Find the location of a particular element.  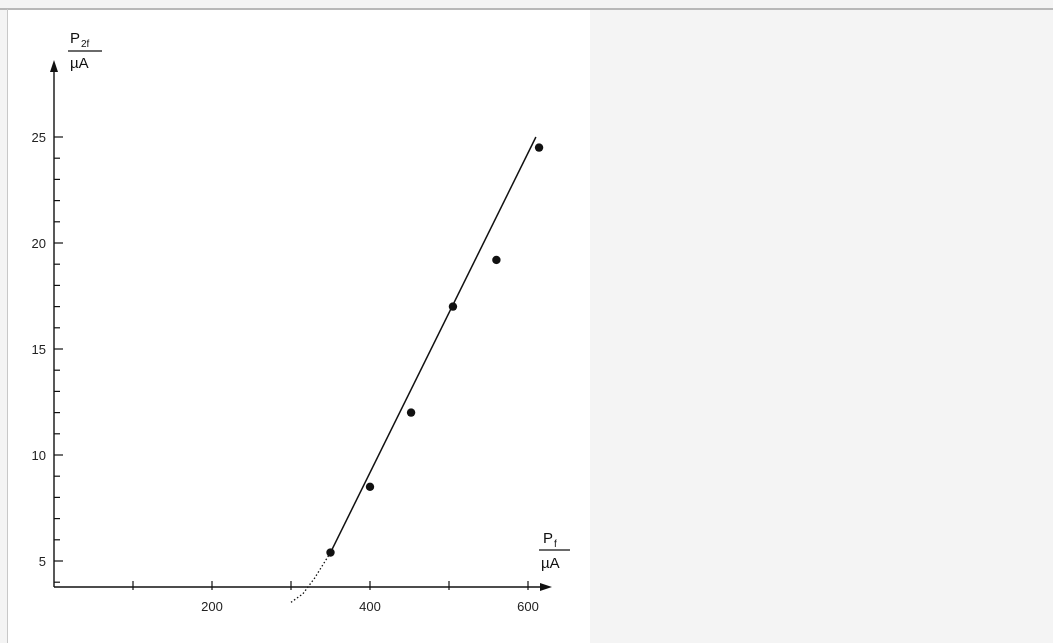

fit-line is located at coordinates (433, 344).